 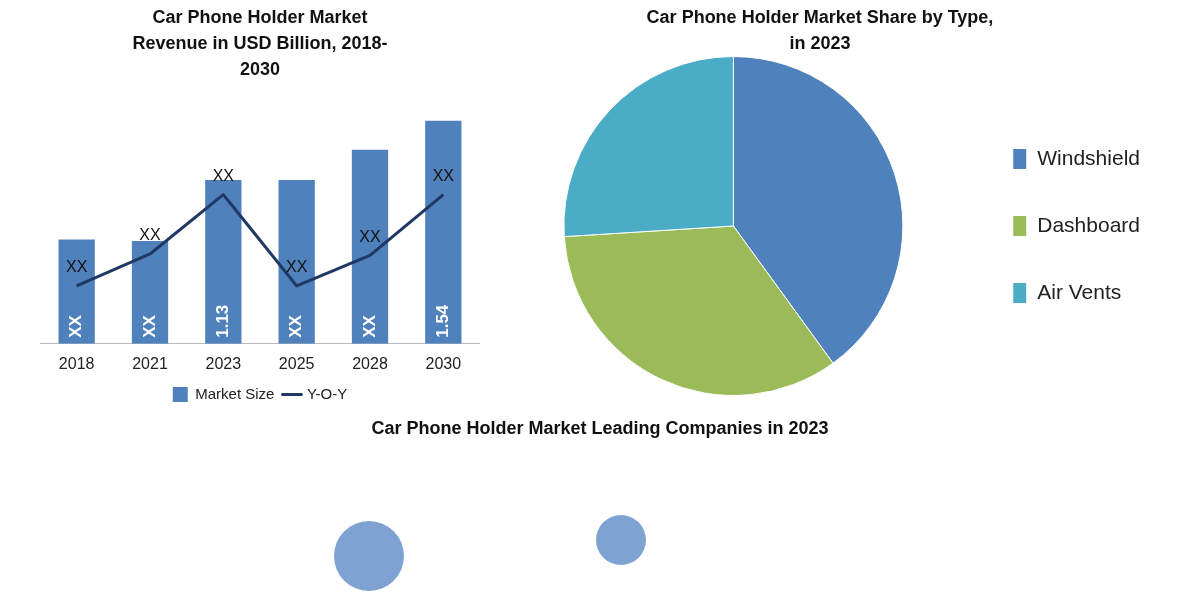 I want to click on data-label: 1.54, so click(x=443, y=321).